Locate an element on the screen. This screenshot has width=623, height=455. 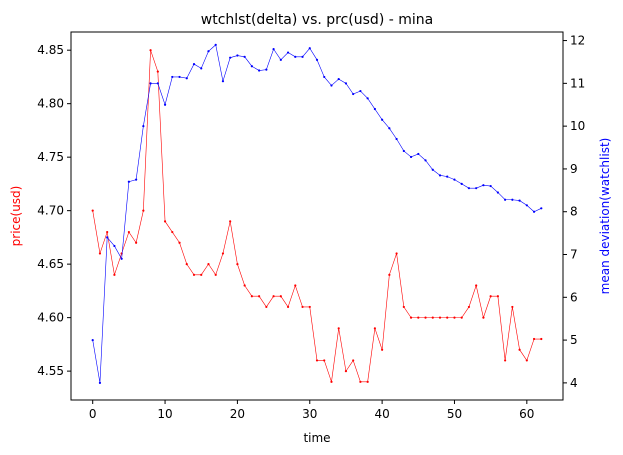
x-axis: 0 10 20 30 40 50 60 is located at coordinates (311, 410).